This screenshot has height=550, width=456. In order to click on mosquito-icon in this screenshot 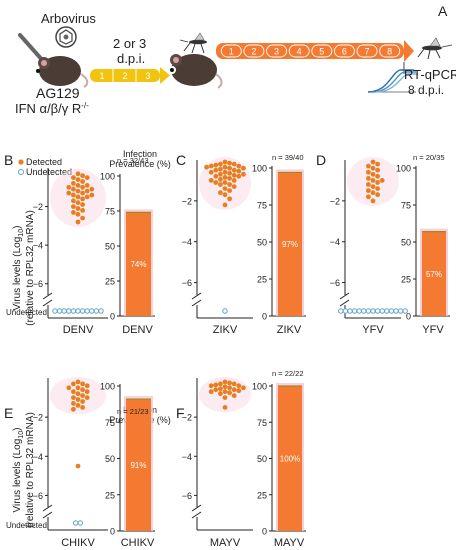, I will do `click(435, 48)`.